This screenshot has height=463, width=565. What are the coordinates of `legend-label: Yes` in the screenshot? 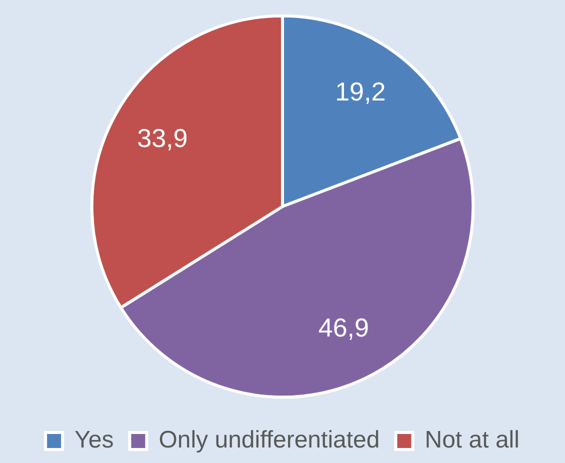 It's located at (94, 440).